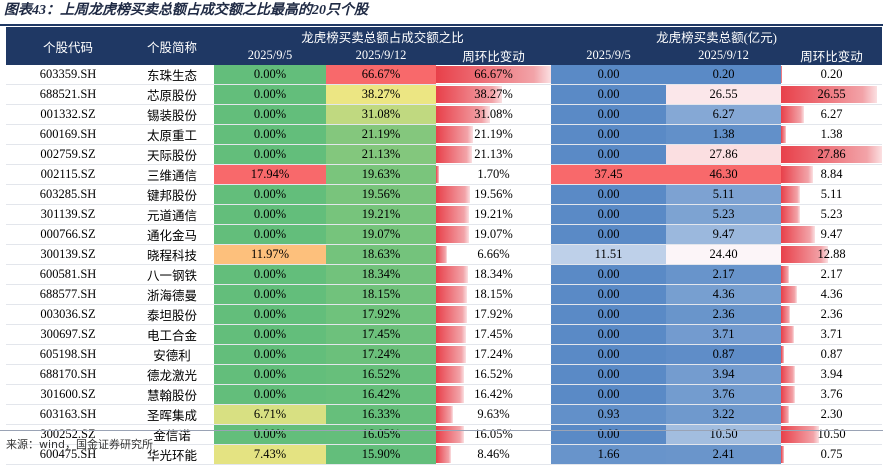  What do you see at coordinates (493, 55) in the screenshot?
I see `header-ratio-wow: 周环比变动` at bounding box center [493, 55].